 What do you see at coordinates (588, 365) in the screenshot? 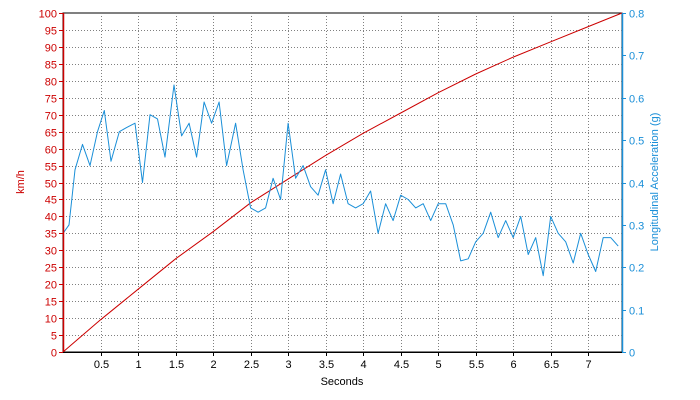
I see `x-tick-label: 7` at bounding box center [588, 365].